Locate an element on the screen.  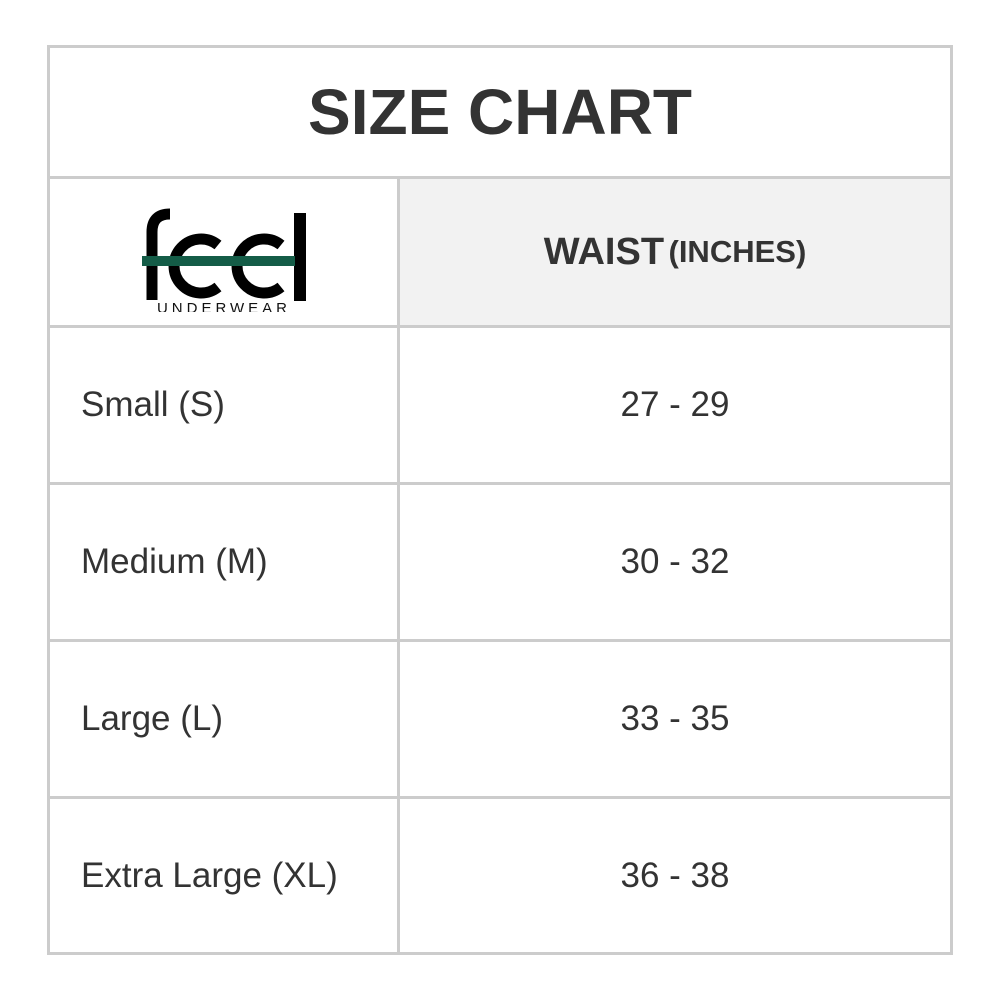
waist-value: 33 - 35 is located at coordinates (675, 718).